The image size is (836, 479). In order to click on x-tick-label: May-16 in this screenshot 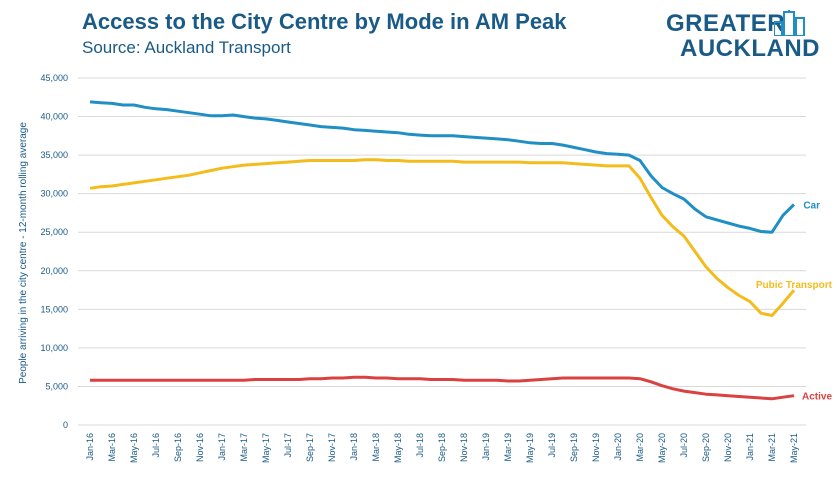, I will do `click(134, 448)`.